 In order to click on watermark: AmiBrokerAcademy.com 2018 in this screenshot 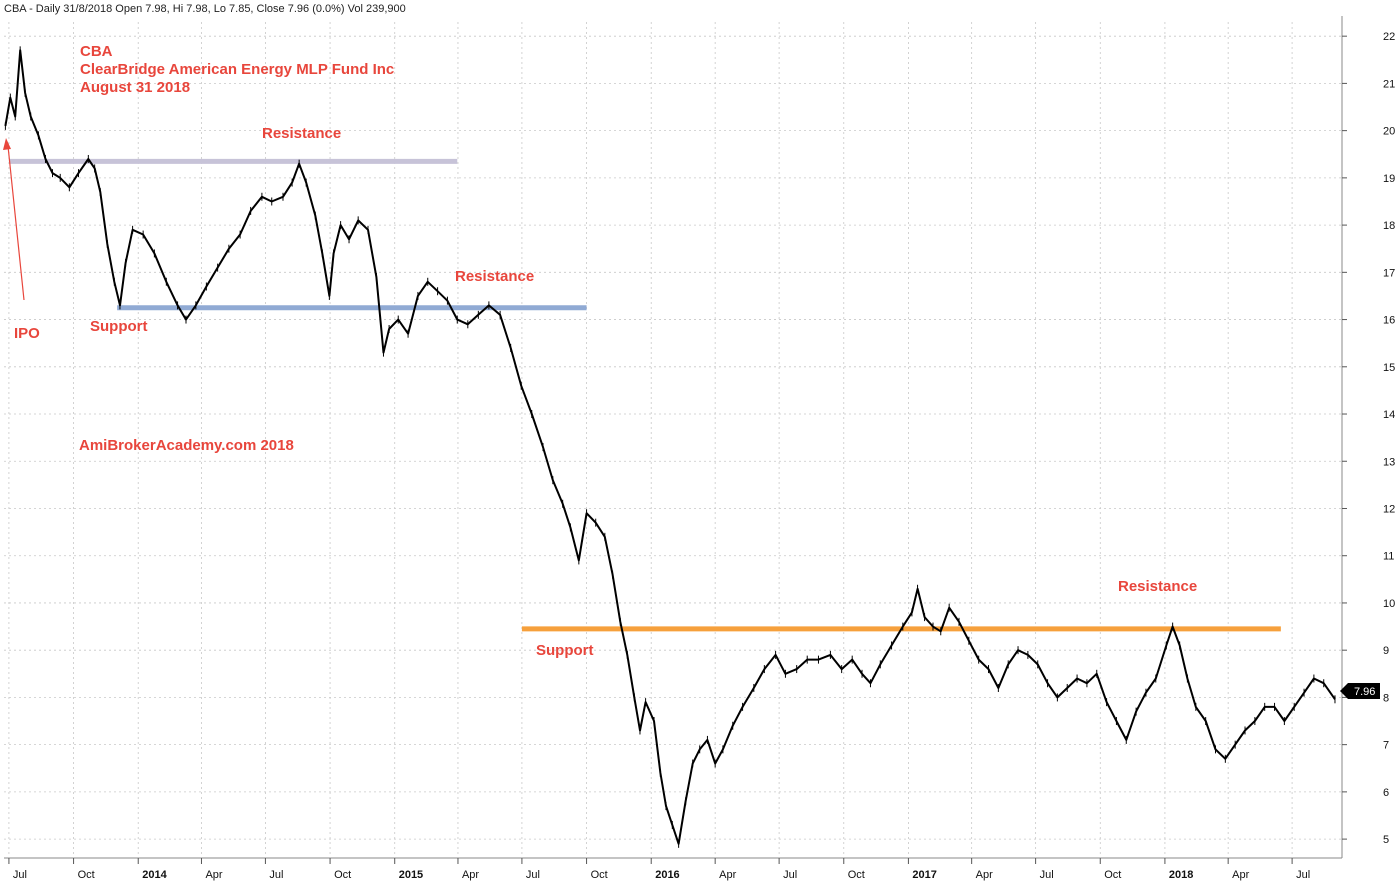, I will do `click(186, 445)`.